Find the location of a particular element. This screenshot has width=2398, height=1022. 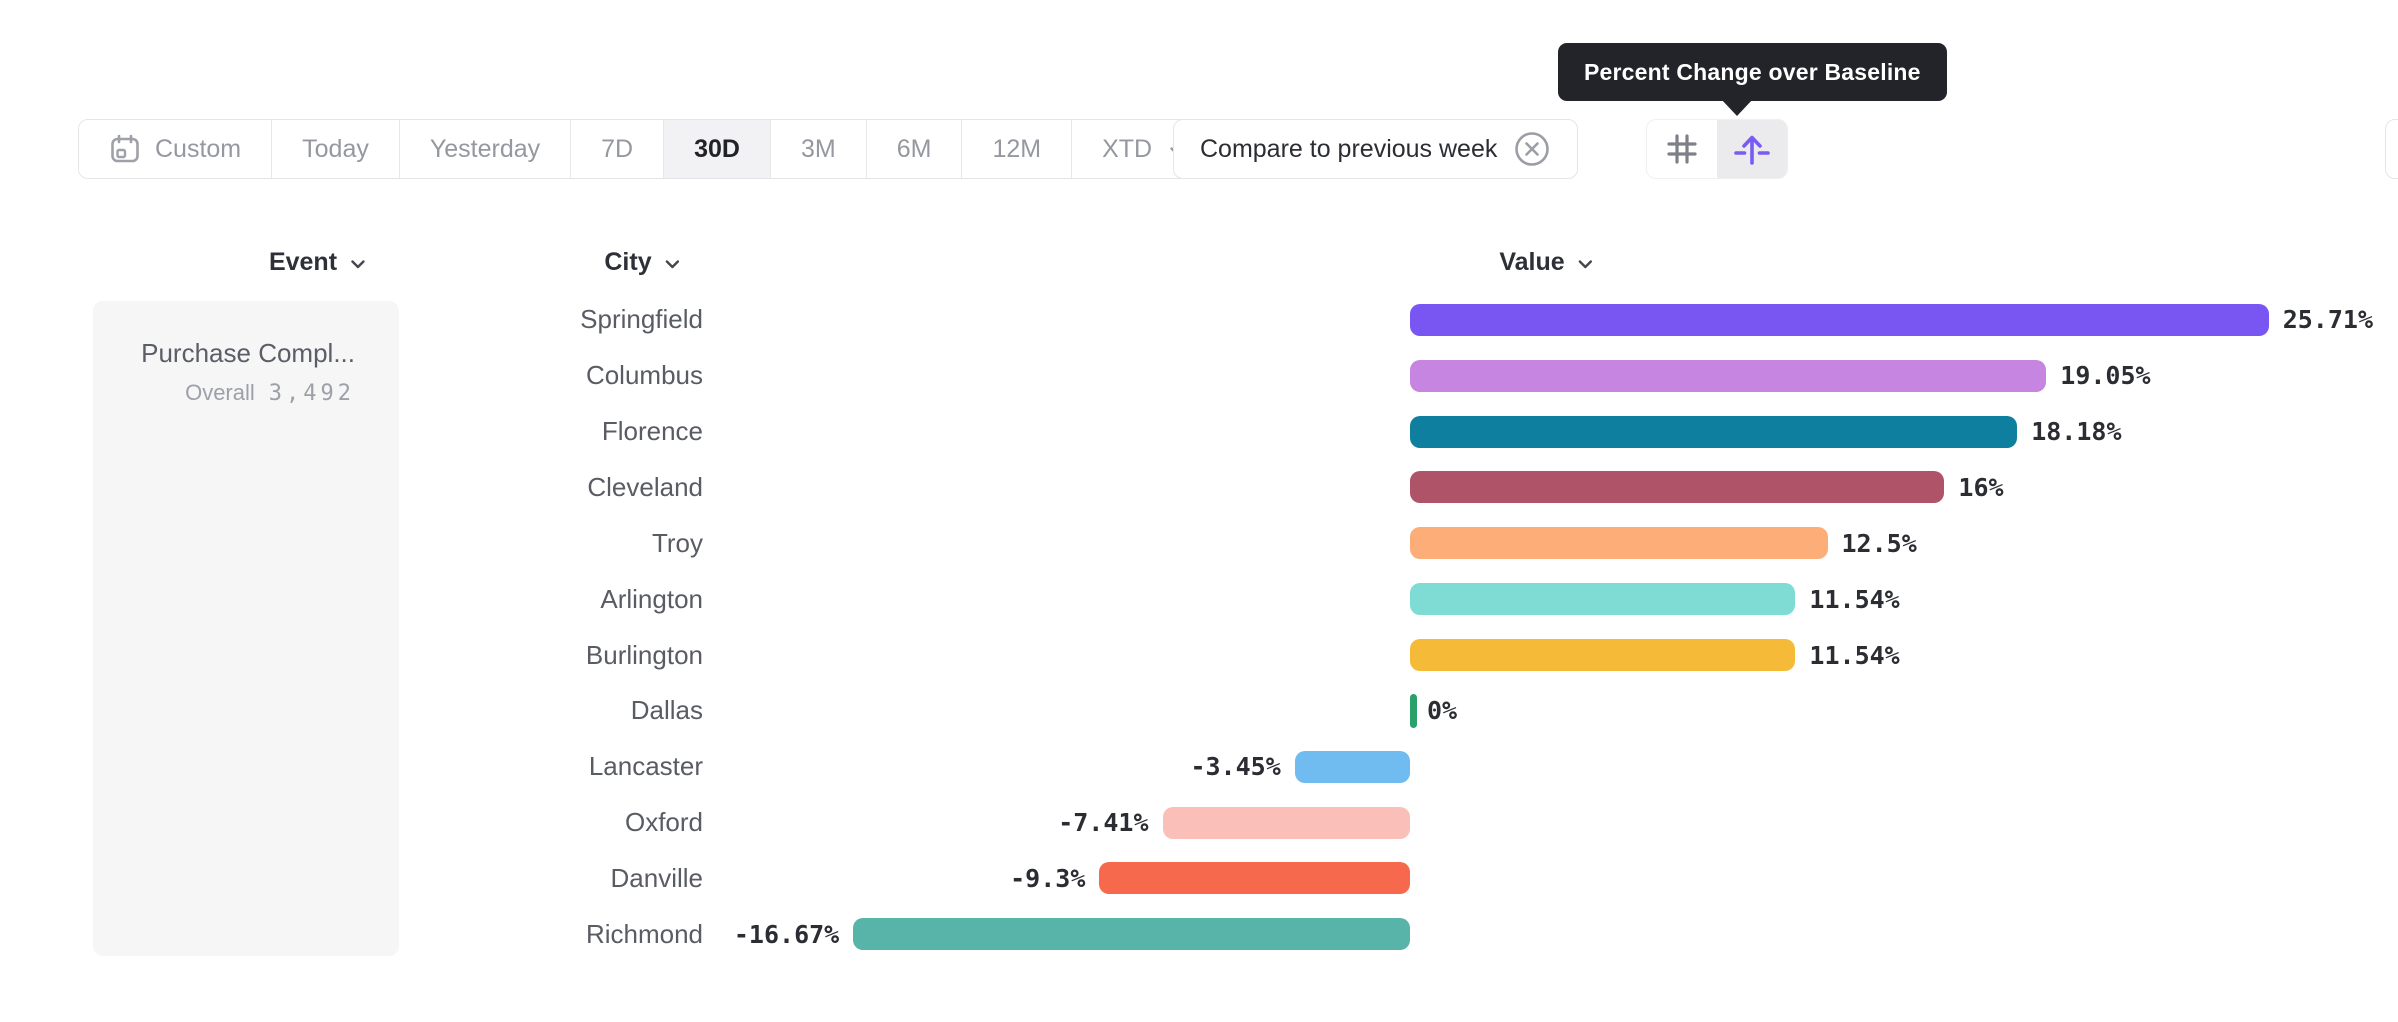

chart-row: Arlington 11.54% is located at coordinates (1199, 599).